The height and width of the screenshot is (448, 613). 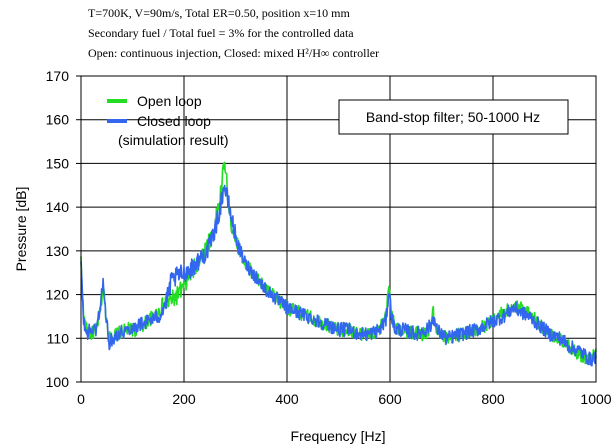 I want to click on x-tick-label: 800, so click(x=493, y=399).